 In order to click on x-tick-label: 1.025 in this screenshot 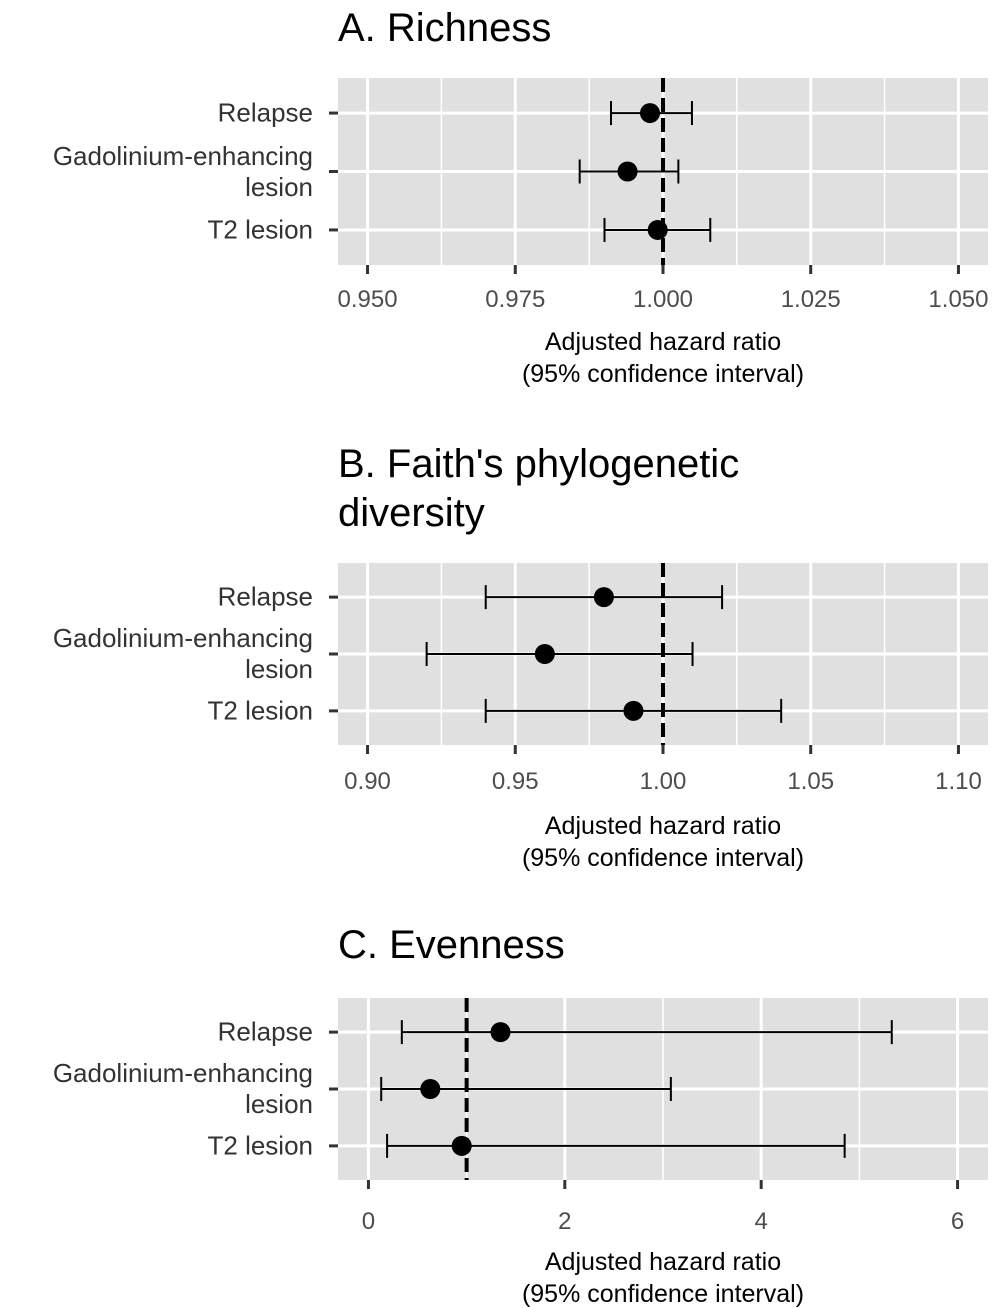, I will do `click(810, 299)`.